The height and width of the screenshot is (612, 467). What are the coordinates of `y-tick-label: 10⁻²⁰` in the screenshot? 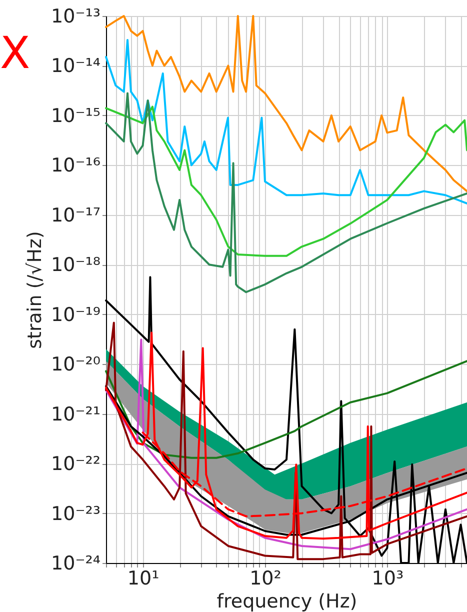 It's located at (75, 365).